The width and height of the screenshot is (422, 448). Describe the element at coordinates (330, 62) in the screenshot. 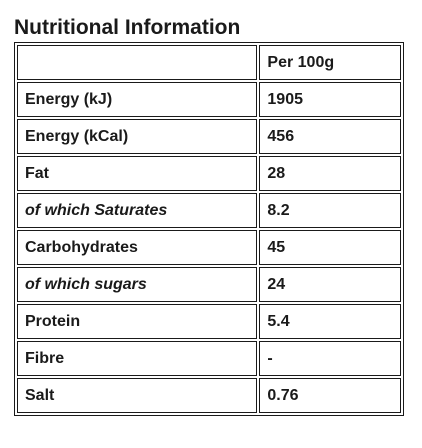

I see `header-cell-per-100g: Per 100g` at that location.